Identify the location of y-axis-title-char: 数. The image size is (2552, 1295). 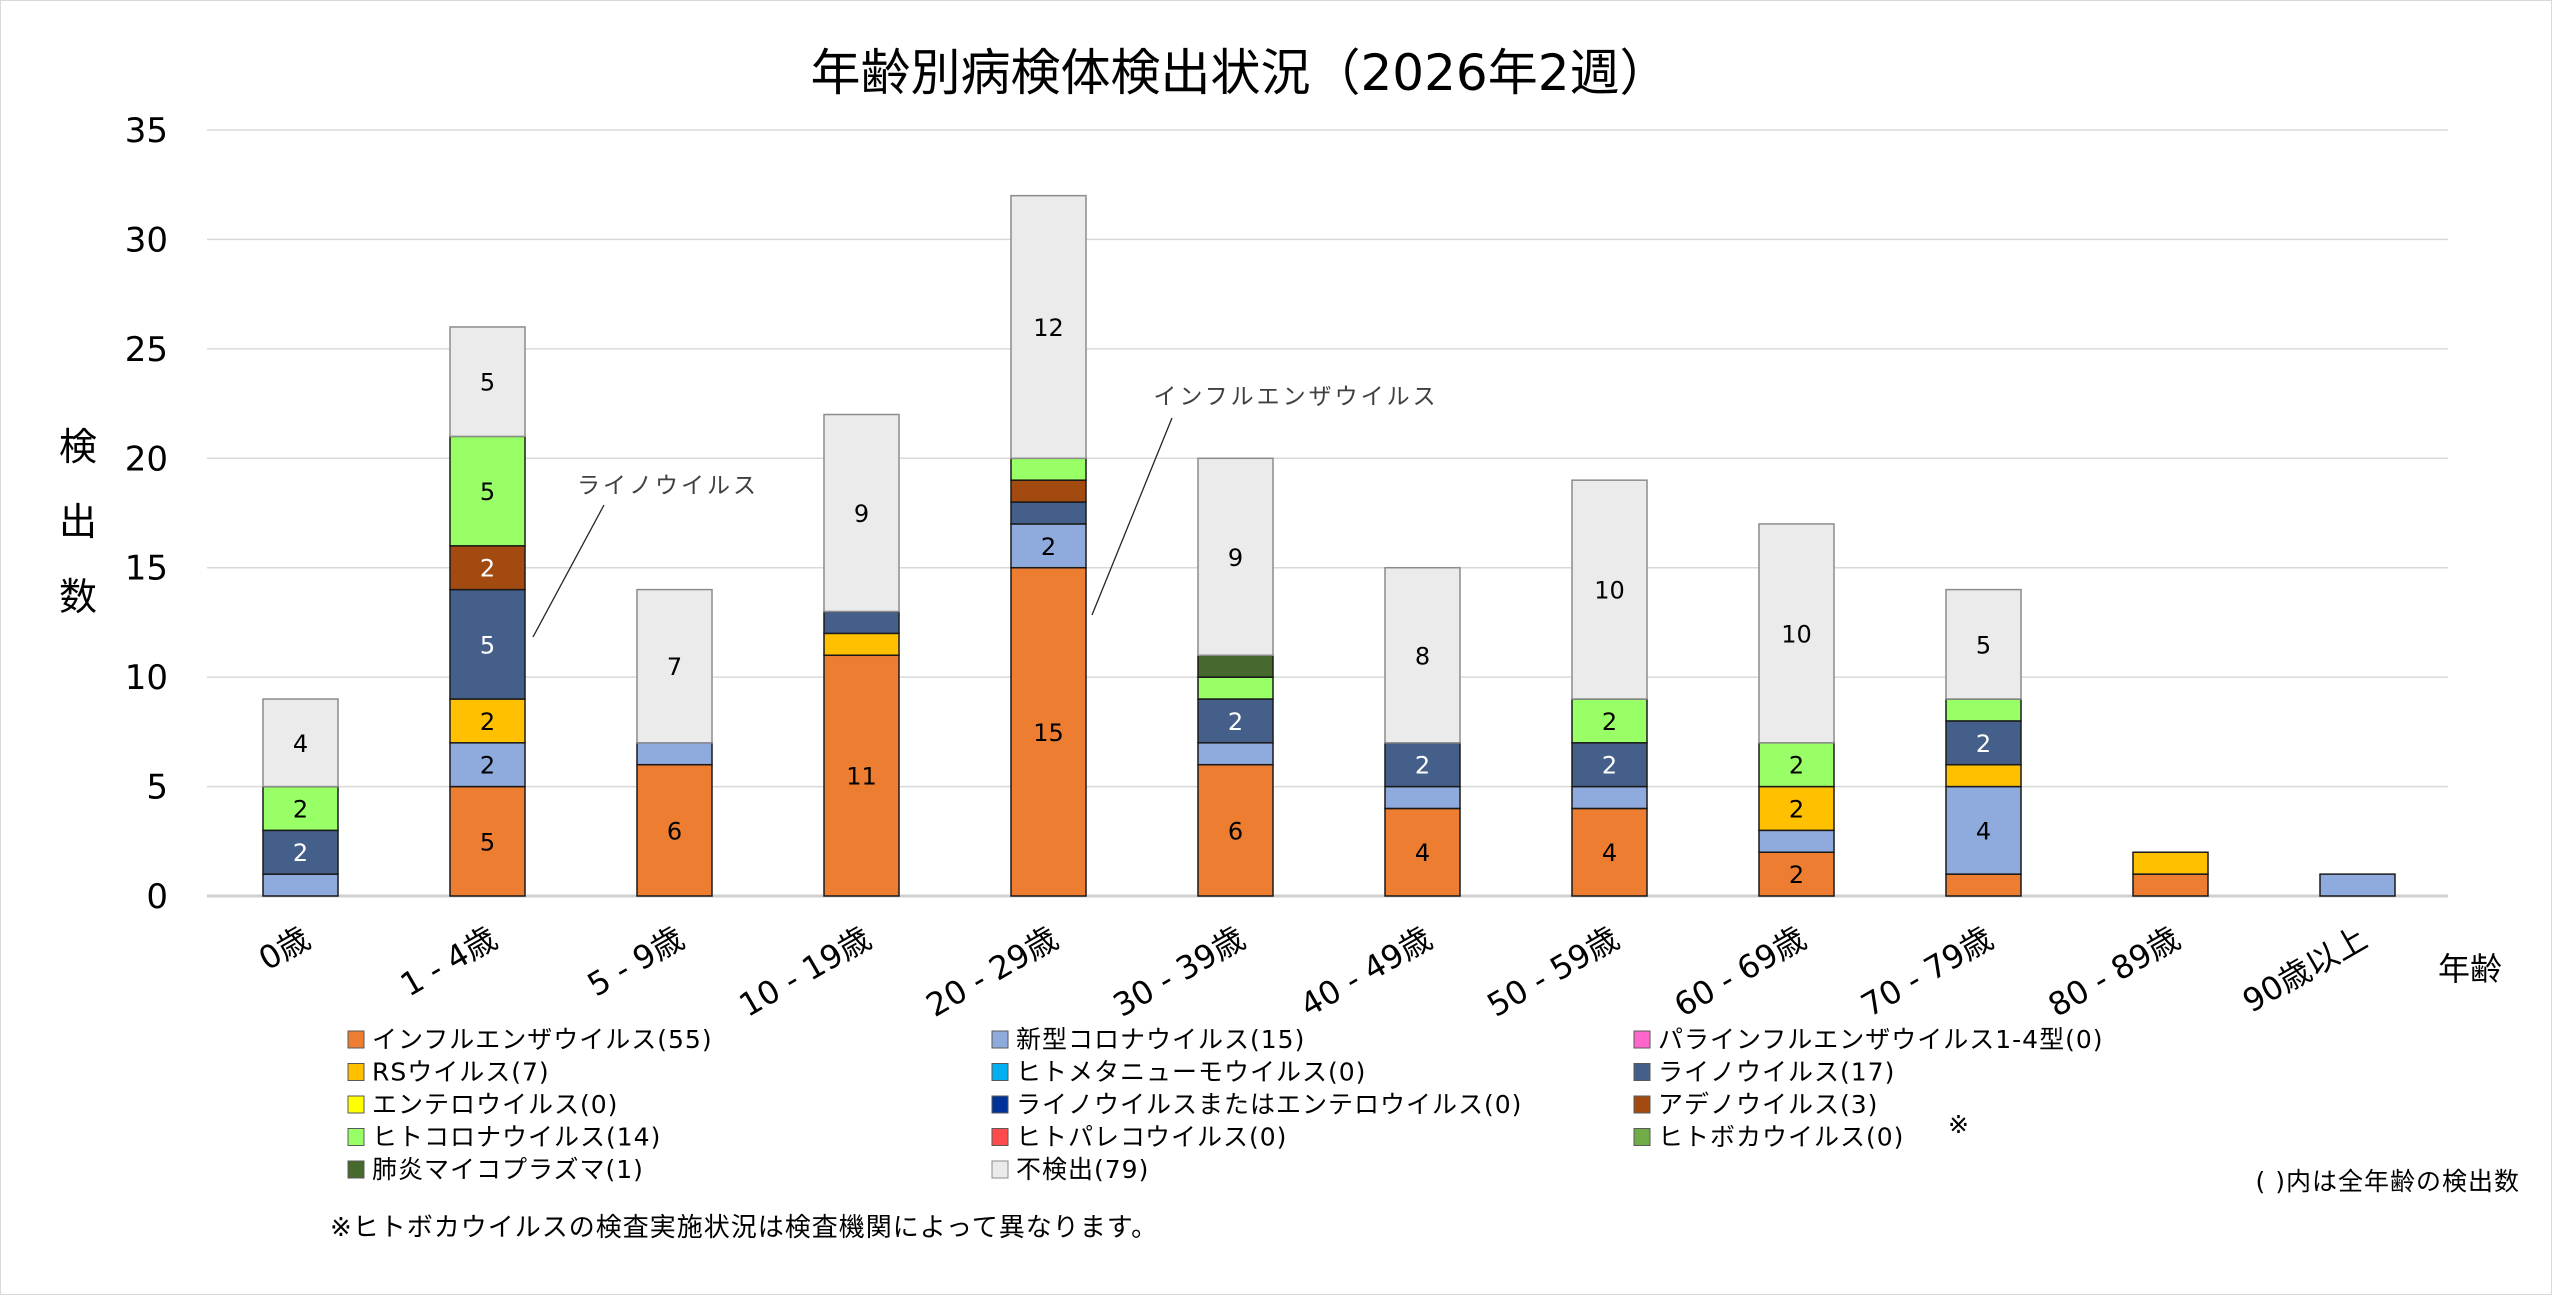
(78, 597).